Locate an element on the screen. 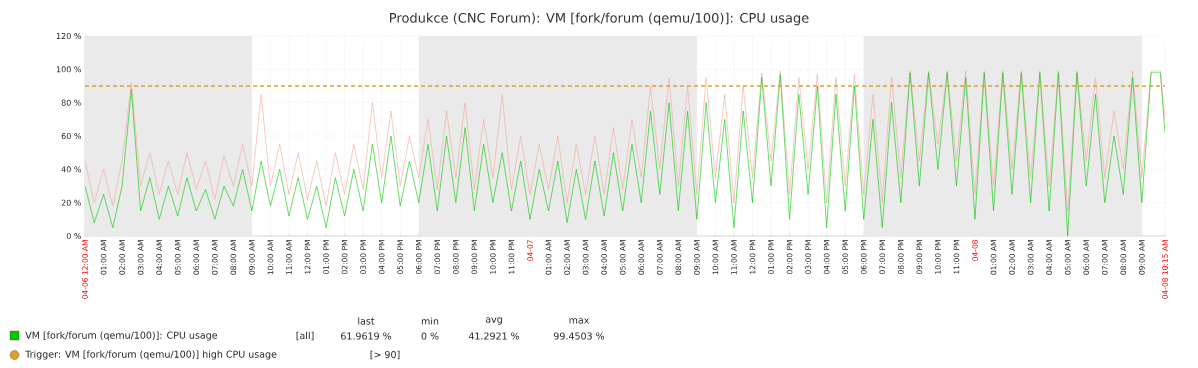  y-tick-label: 80 % is located at coordinates (71, 102).